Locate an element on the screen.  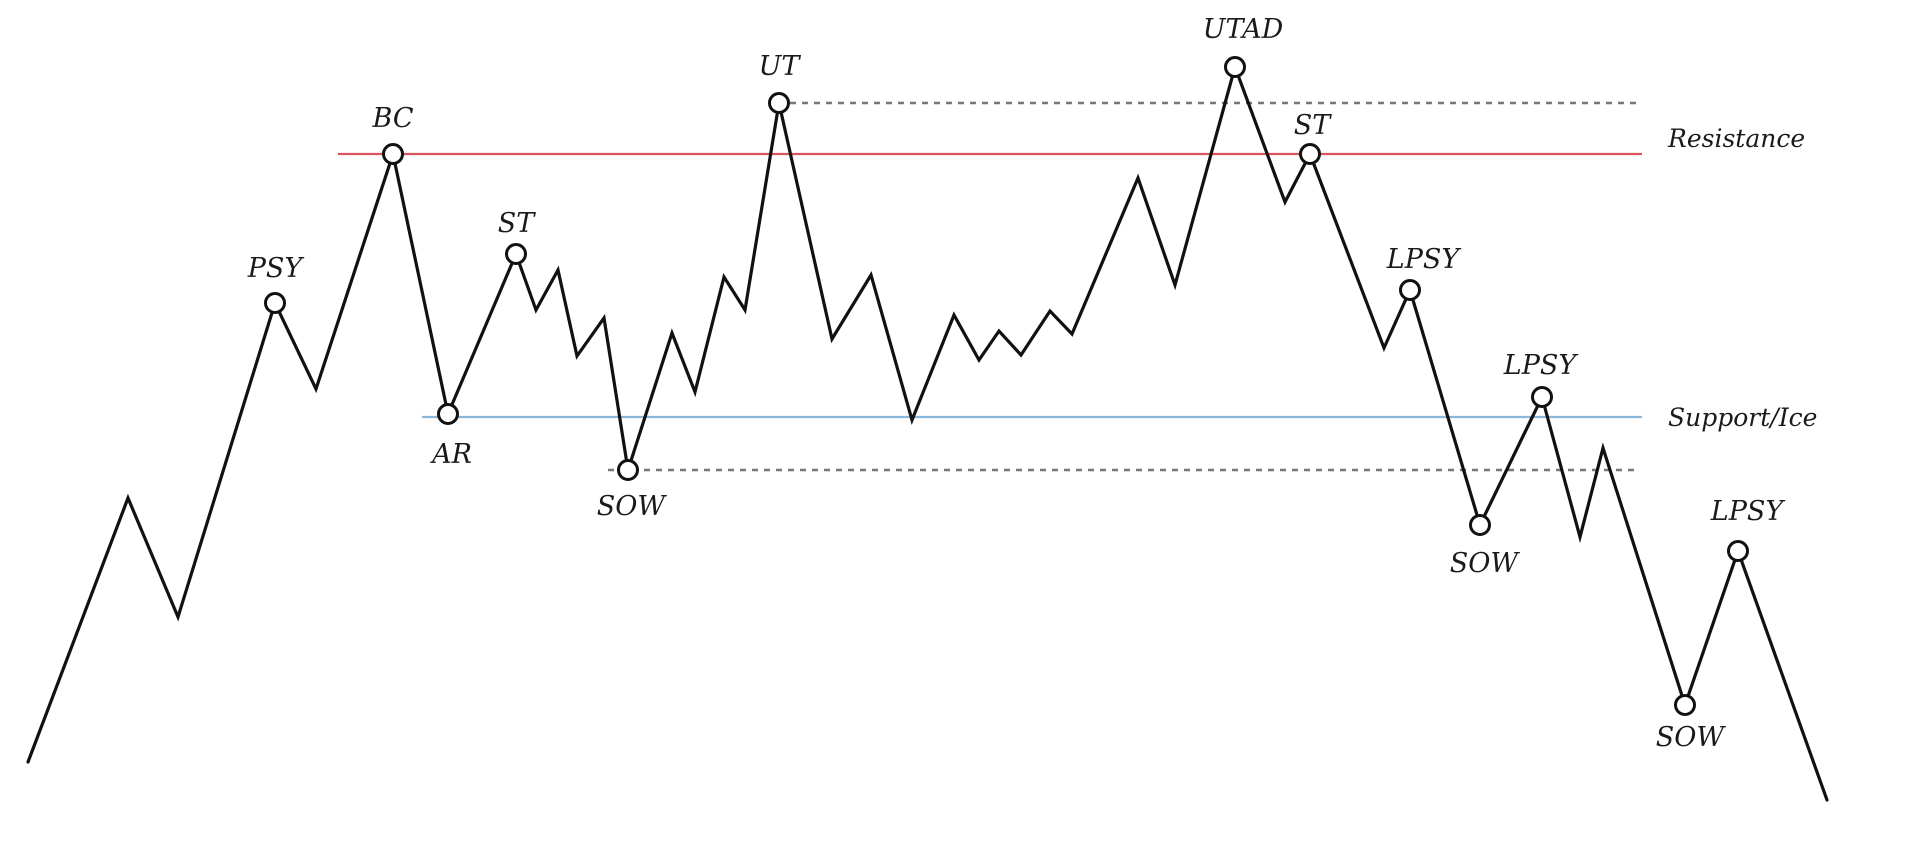
label-psy: PSY is located at coordinates (276, 268).